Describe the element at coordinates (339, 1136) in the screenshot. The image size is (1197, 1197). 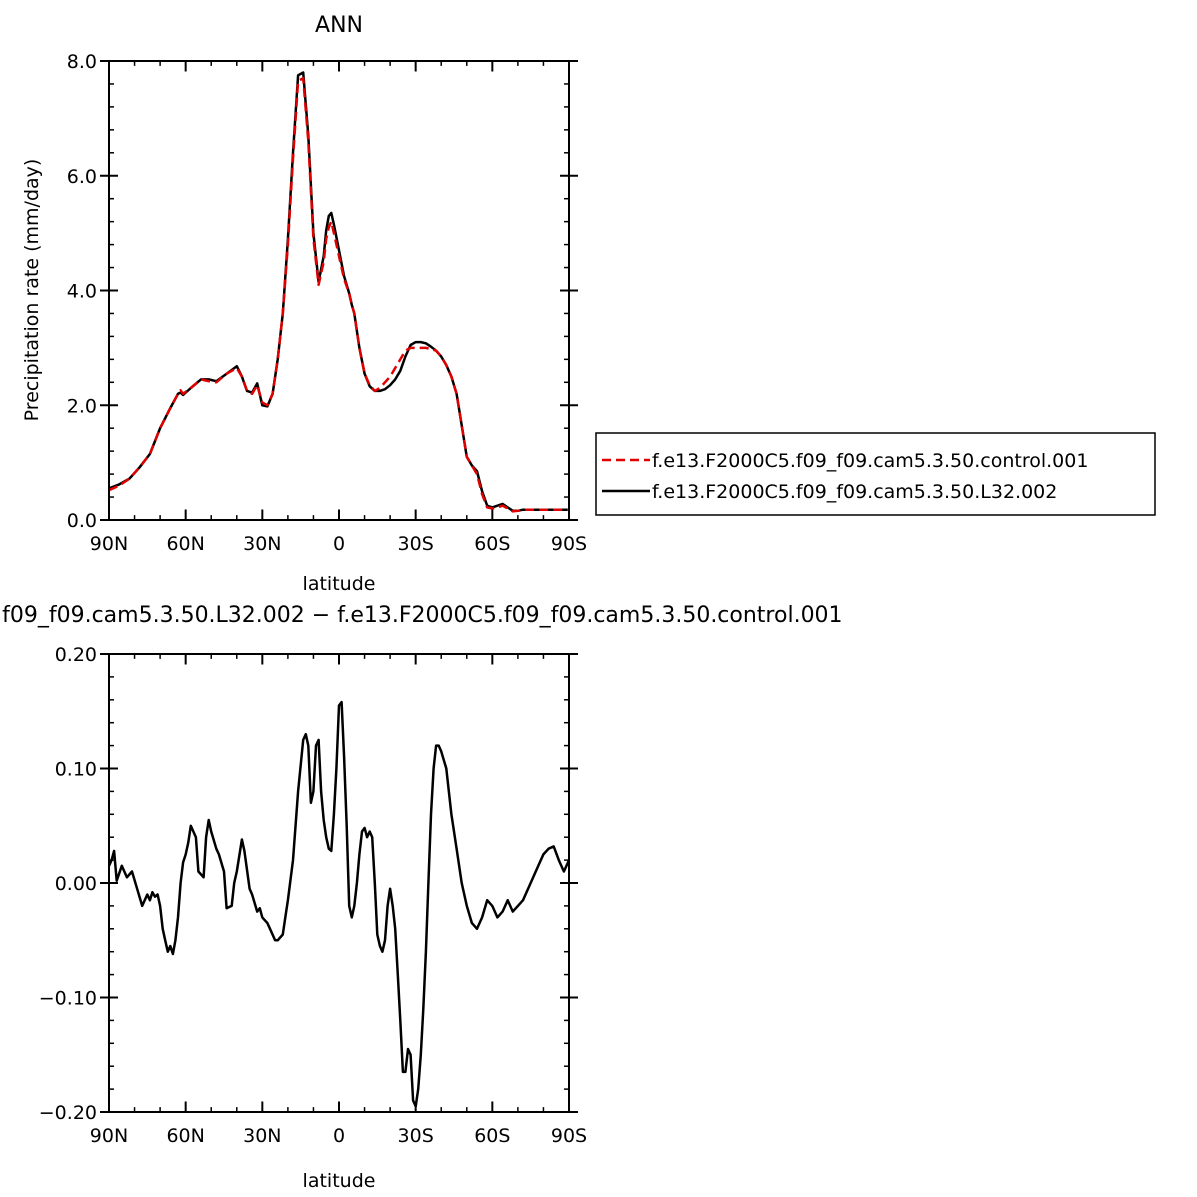
I see `bottom-x-tick-label: 0` at that location.